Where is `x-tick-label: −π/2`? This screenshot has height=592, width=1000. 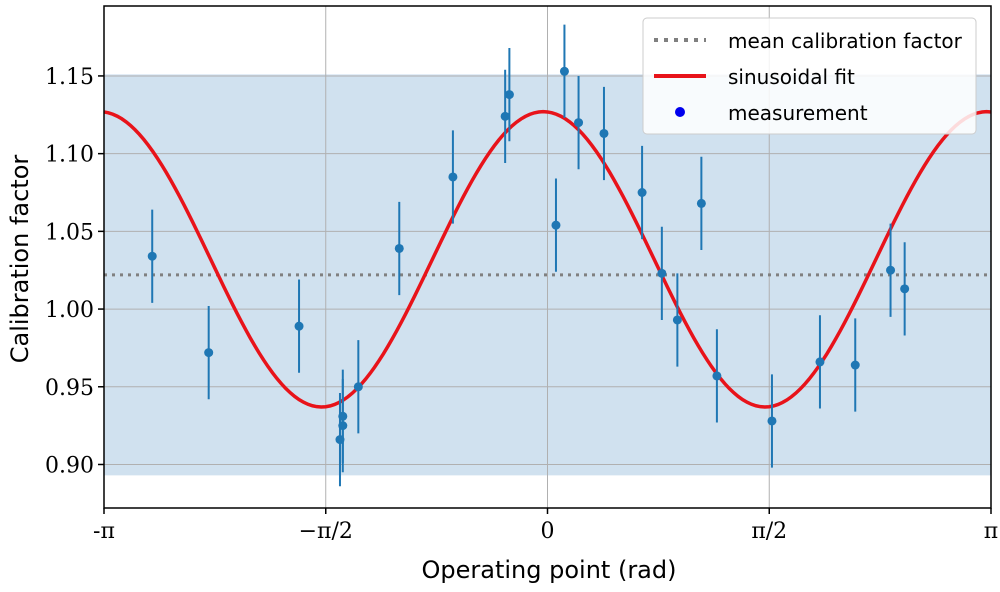 x-tick-label: −π/2 is located at coordinates (326, 531).